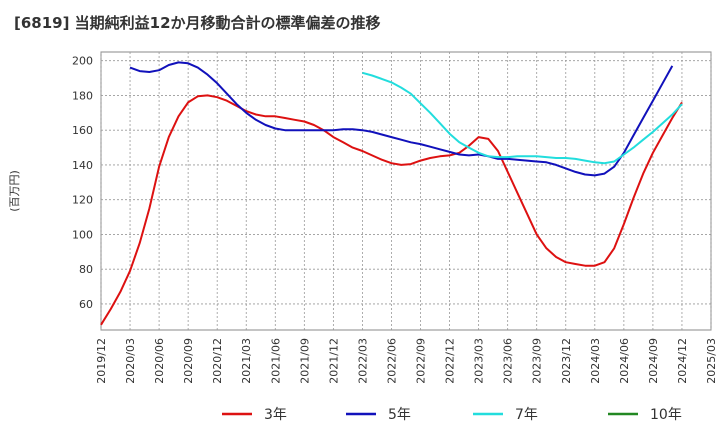 This screenshot has width=720, height=440. Describe the element at coordinates (246, 361) in the screenshot. I see `x-tick-label: 2021/03` at that location.